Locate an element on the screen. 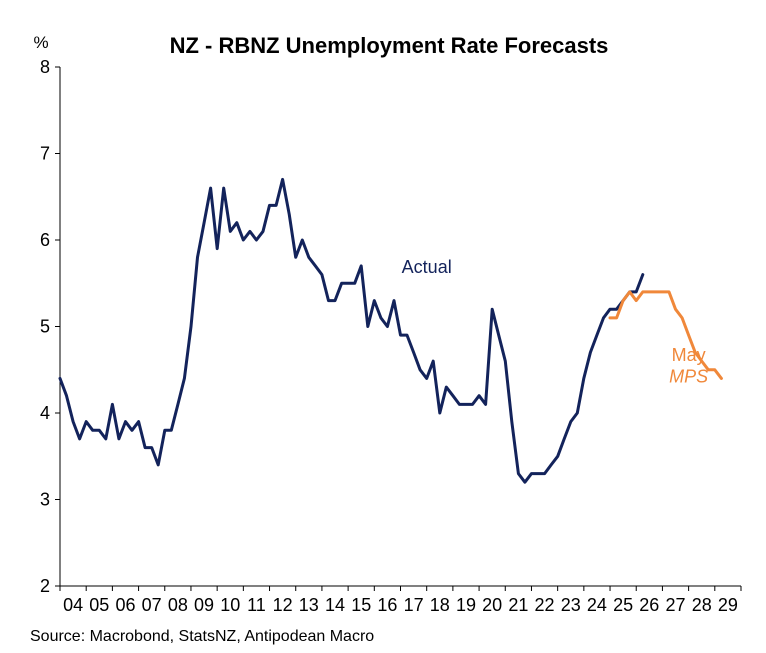  x-tick-label: 29 is located at coordinates (728, 605).